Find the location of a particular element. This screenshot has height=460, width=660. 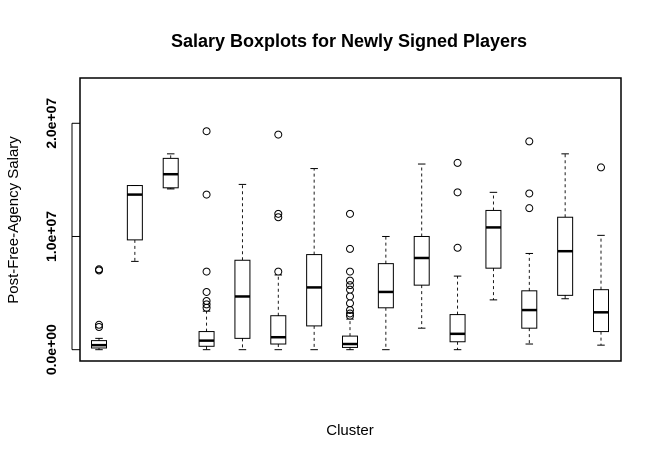

y-axis: 0.0e+00 1.0e+07 2.0e+07 is located at coordinates (61, 236).